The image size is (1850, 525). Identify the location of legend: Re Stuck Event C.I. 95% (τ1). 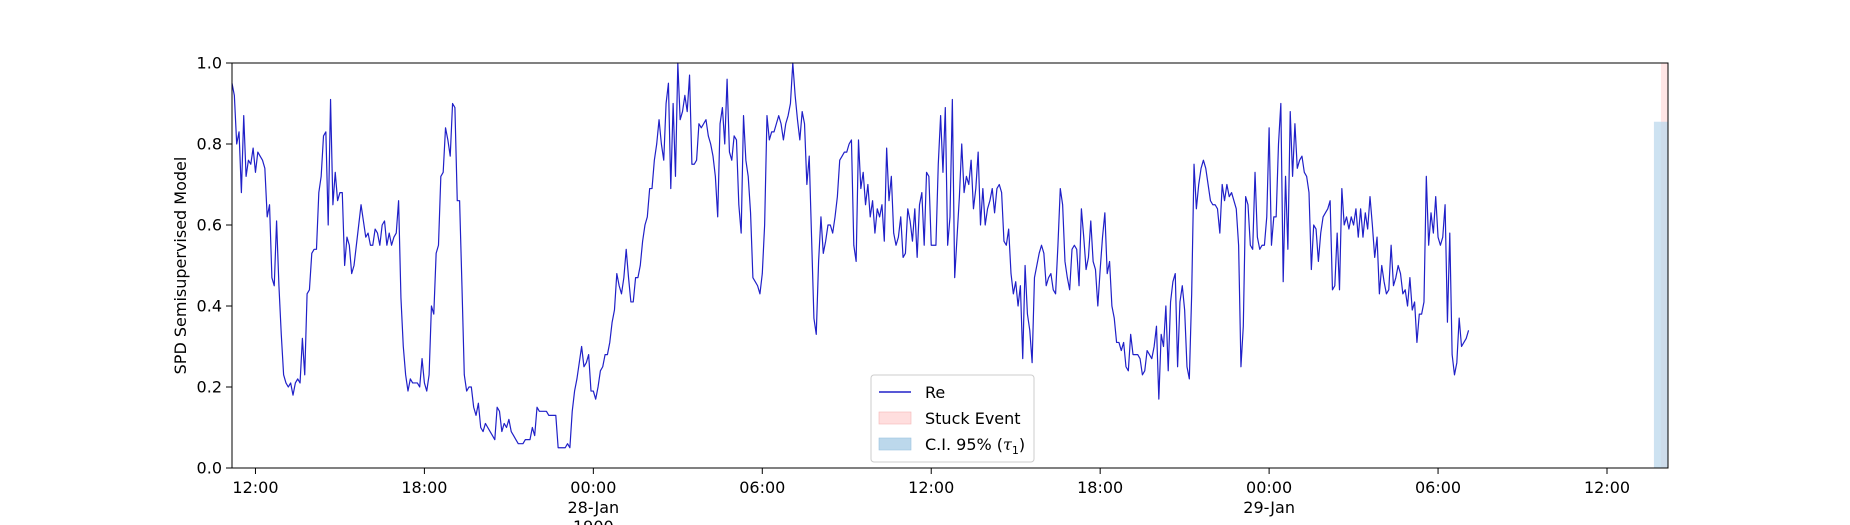
(952, 418).